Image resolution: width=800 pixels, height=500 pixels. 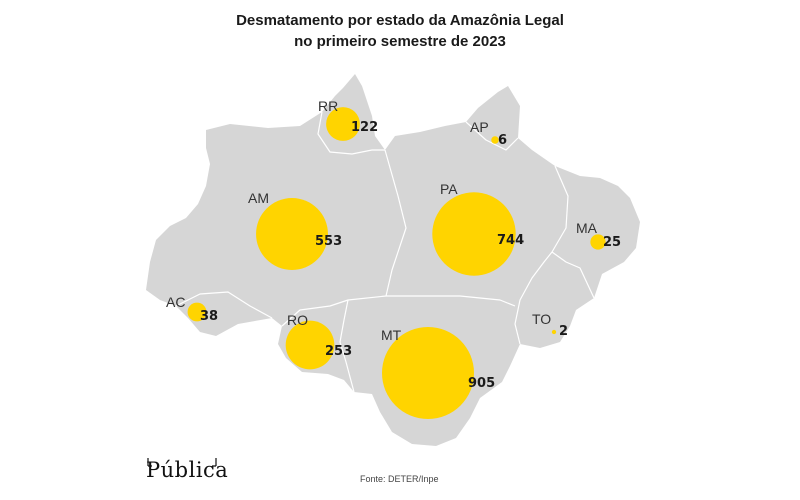 What do you see at coordinates (587, 228) in the screenshot?
I see `label-ma: MA` at bounding box center [587, 228].